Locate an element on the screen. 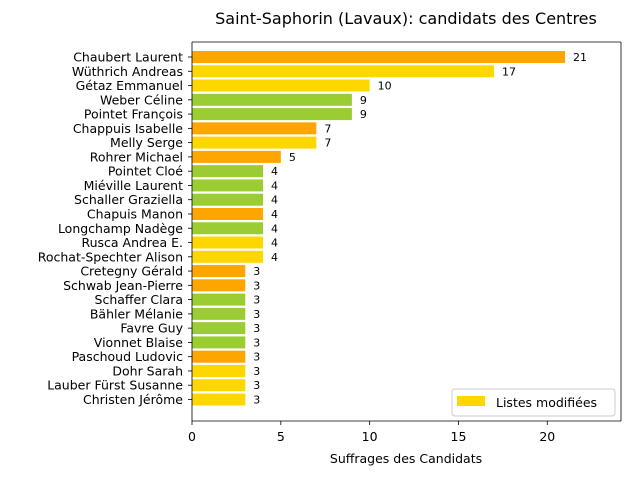 The height and width of the screenshot is (480, 640). x-tick-label: 10 is located at coordinates (370, 436).